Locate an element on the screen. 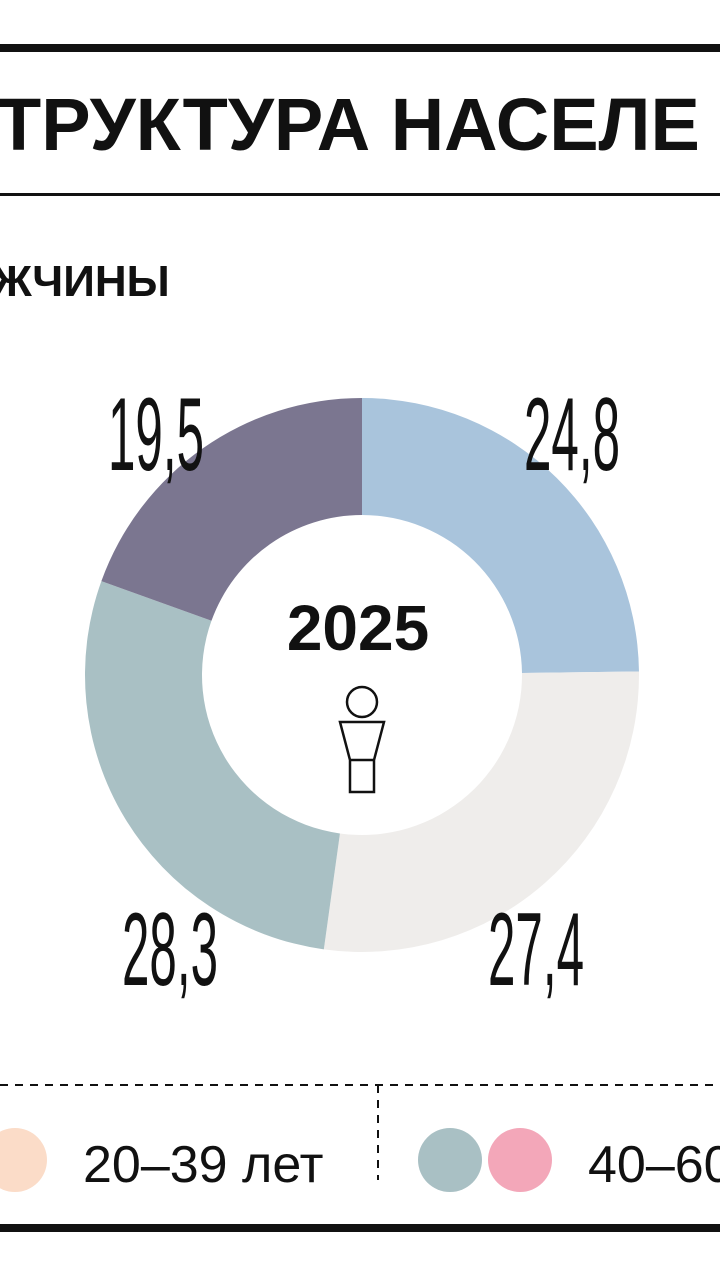 This screenshot has width=720, height=1280. icon-body is located at coordinates (362, 757).